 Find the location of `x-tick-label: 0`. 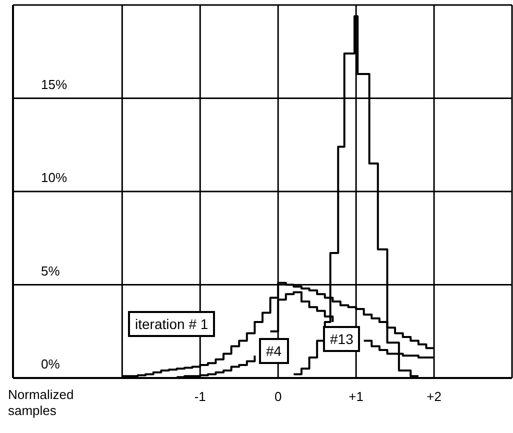

x-tick-label: 0 is located at coordinates (278, 396).